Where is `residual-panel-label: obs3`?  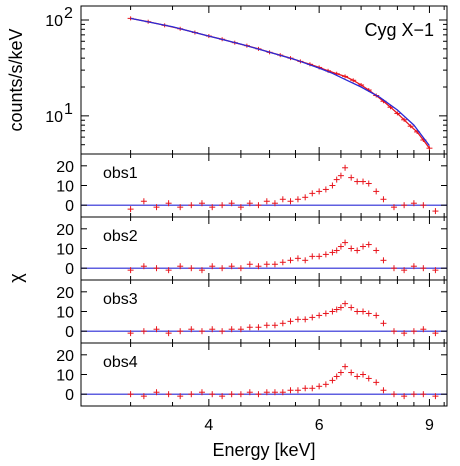
residual-panel-label: obs3 is located at coordinates (120, 299).